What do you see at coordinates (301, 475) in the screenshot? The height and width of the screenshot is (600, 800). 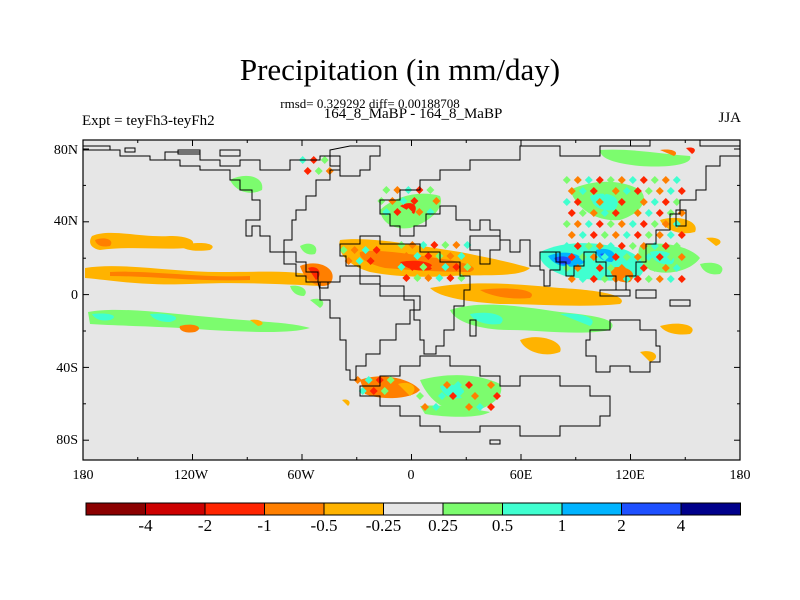 I see `lon-label-60w: 60W` at bounding box center [301, 475].